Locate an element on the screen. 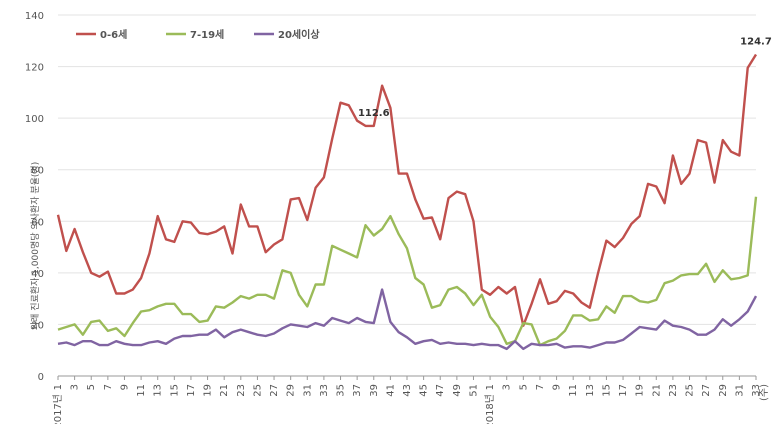  x-tick-label: 37 is located at coordinates (357, 390).